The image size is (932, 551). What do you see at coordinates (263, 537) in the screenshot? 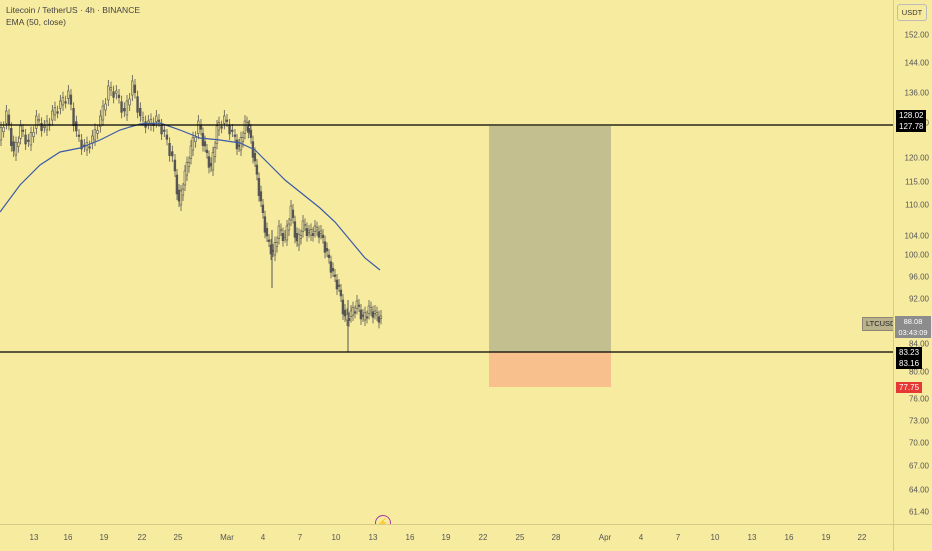
I see `time-tick: 4` at bounding box center [263, 537].